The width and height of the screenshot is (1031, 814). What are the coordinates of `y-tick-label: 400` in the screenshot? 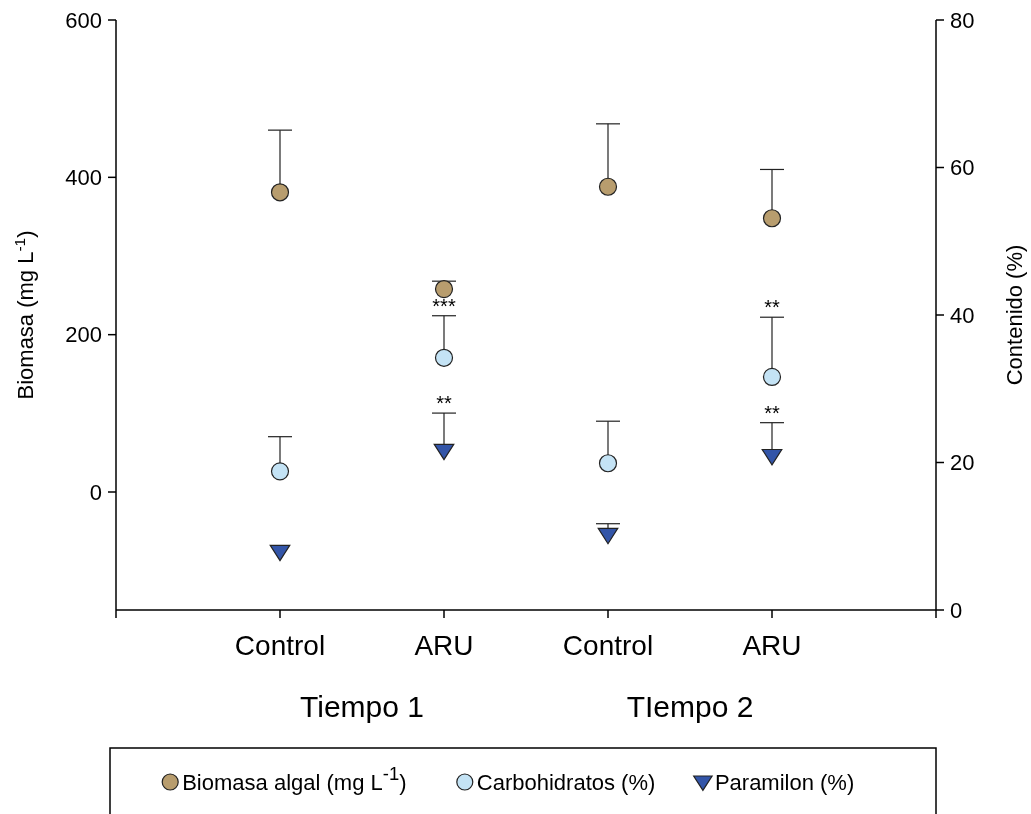 It's located at (83, 178).